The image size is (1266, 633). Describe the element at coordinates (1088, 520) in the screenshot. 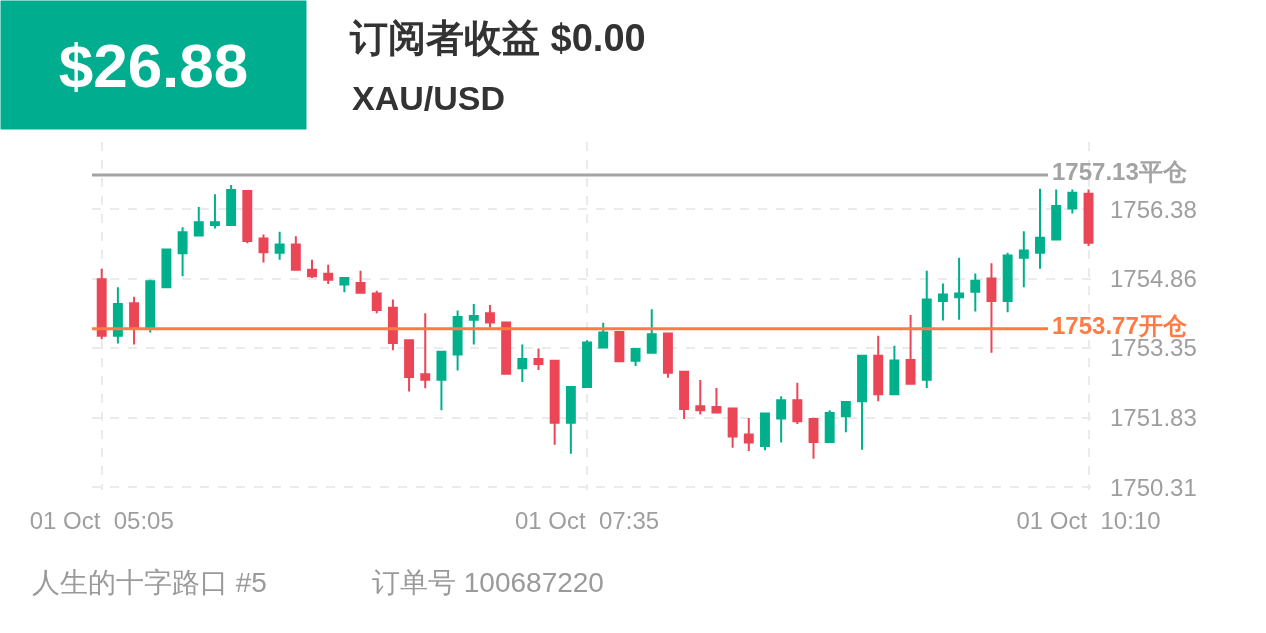

I see `x-tick-label: 01 Oct 10:10` at that location.